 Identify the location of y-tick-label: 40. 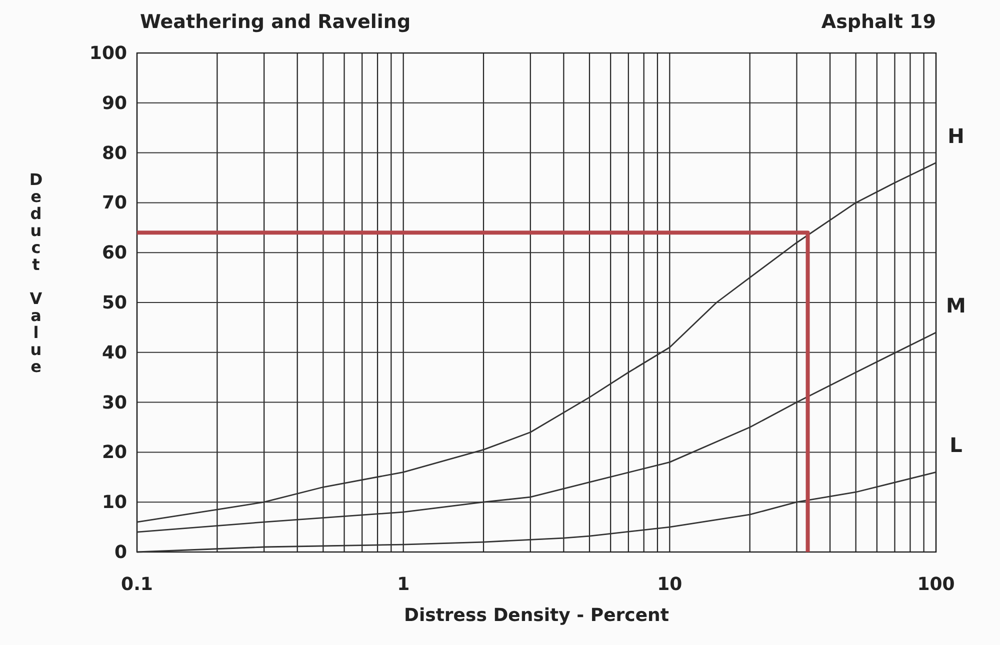
(114, 353).